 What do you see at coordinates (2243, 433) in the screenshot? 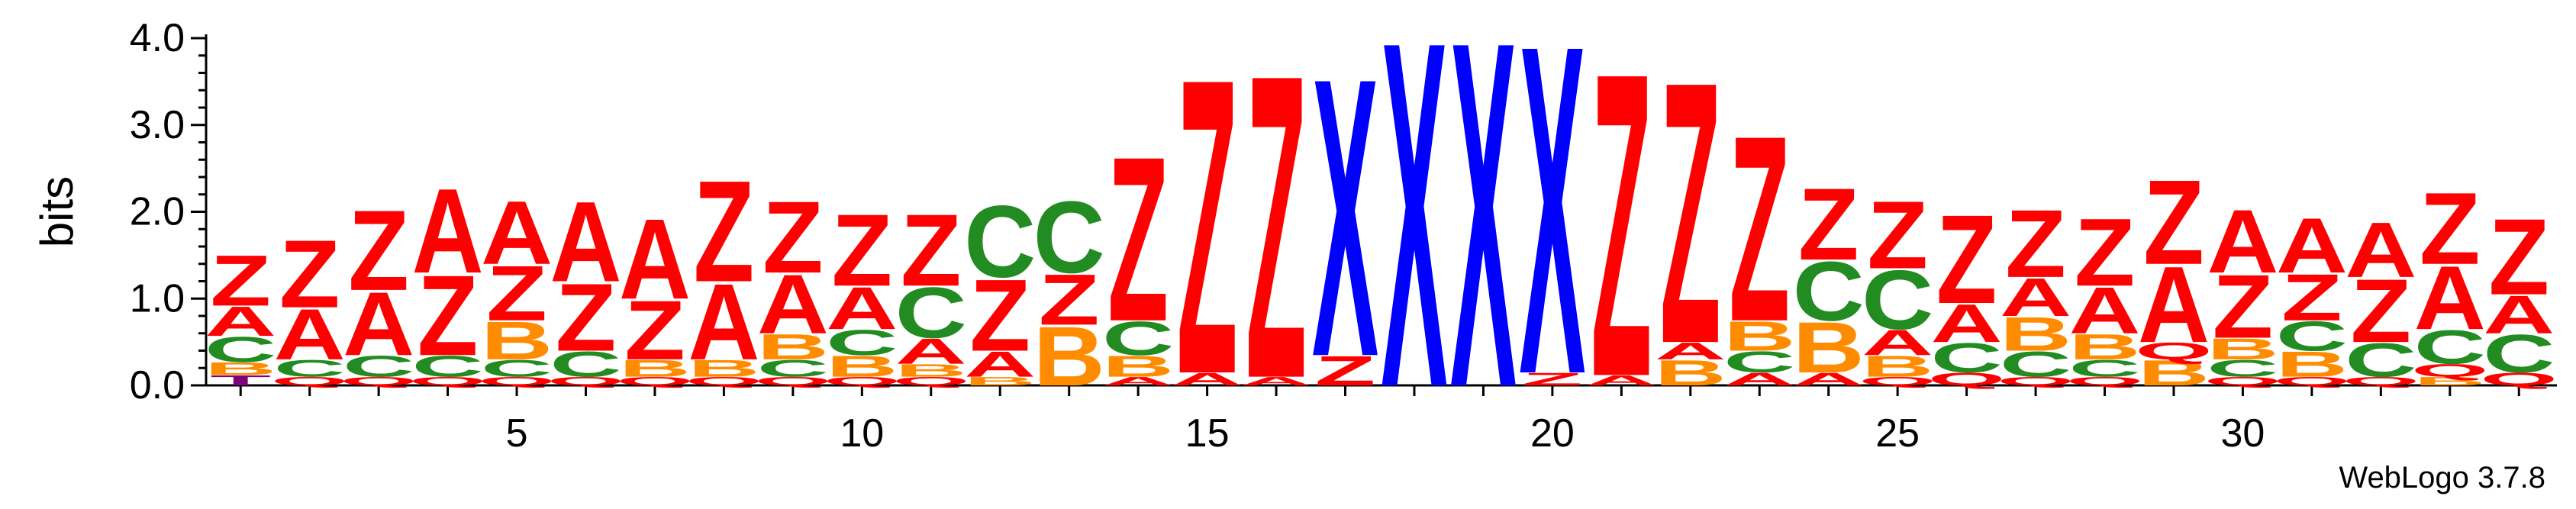
I see `x-tick-label: 30` at bounding box center [2243, 433].